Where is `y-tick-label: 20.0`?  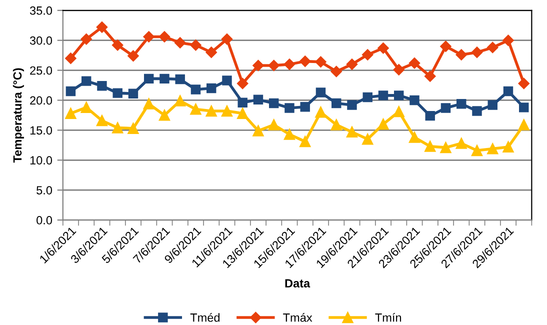 y-tick-label: 20.0 is located at coordinates (41, 100).